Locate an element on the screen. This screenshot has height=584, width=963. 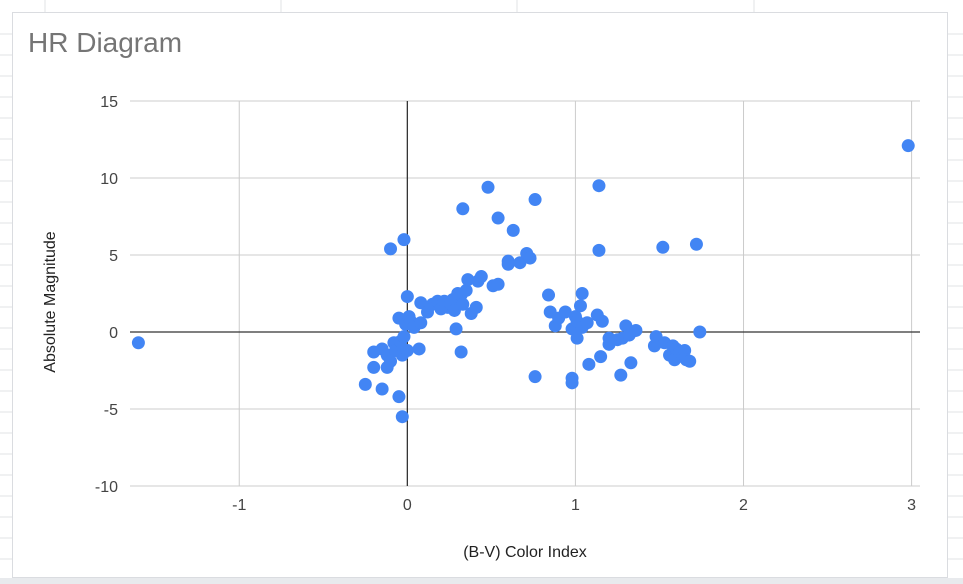
y-tick-label: 15 is located at coordinates (109, 102).